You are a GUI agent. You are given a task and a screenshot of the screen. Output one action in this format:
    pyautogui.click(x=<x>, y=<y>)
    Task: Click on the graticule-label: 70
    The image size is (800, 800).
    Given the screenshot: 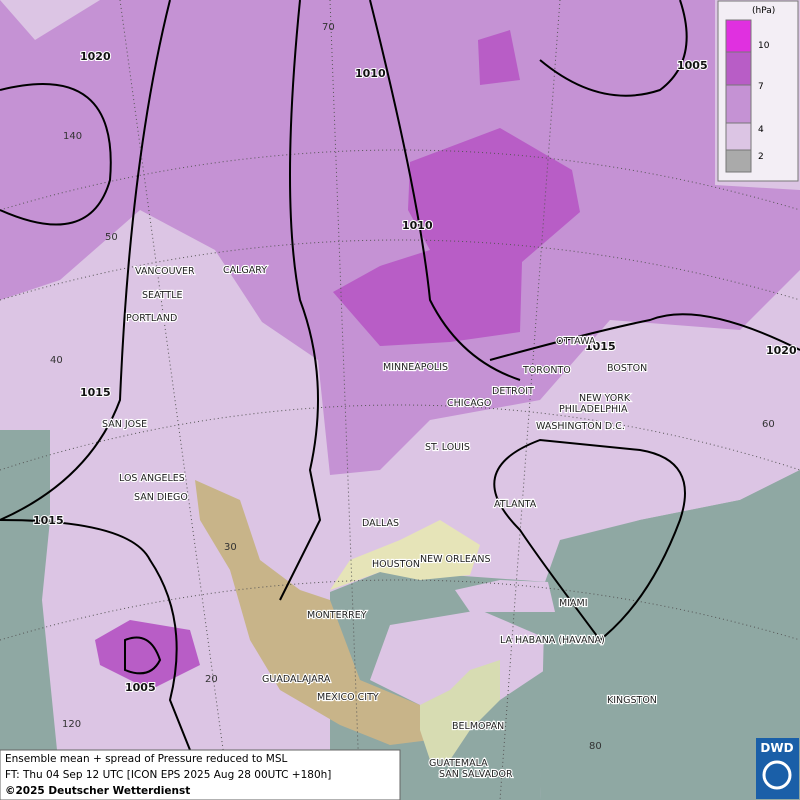 What is the action you would take?
    pyautogui.click(x=328, y=27)
    